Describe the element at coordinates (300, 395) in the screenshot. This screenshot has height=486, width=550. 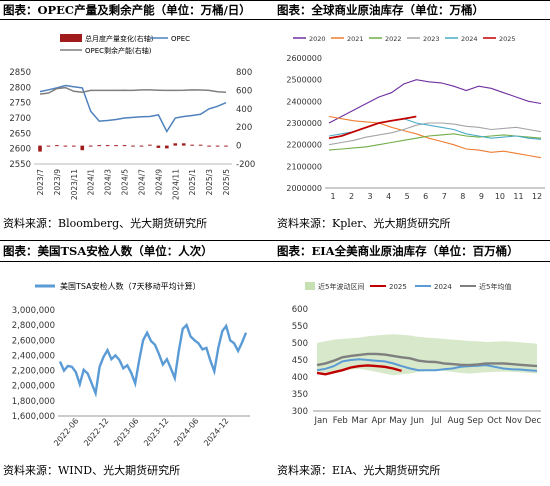
I see `y-tick: 350` at that location.